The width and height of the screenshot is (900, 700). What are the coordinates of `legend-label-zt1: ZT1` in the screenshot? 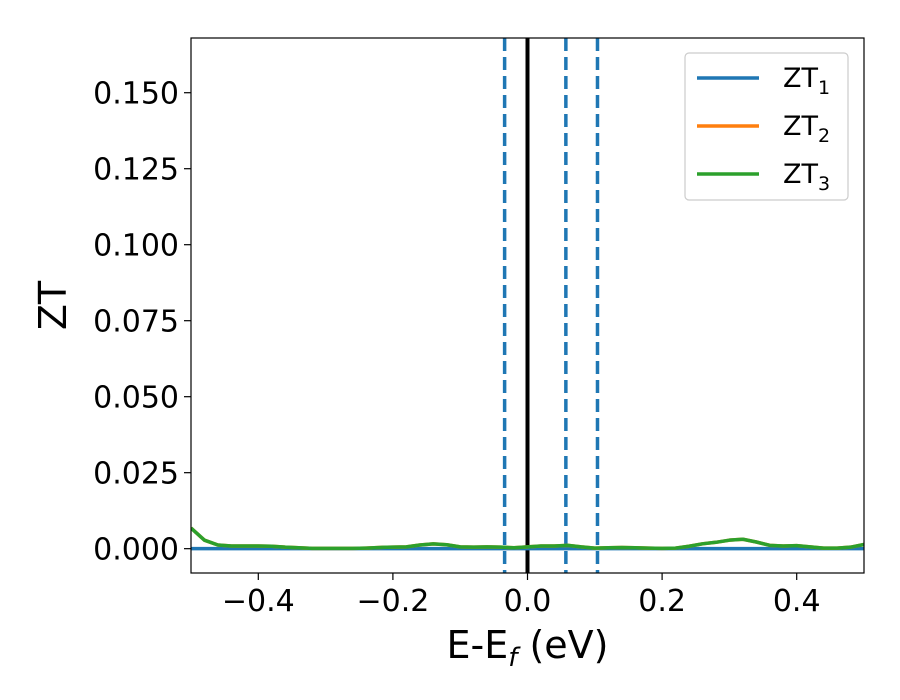 It's located at (806, 81).